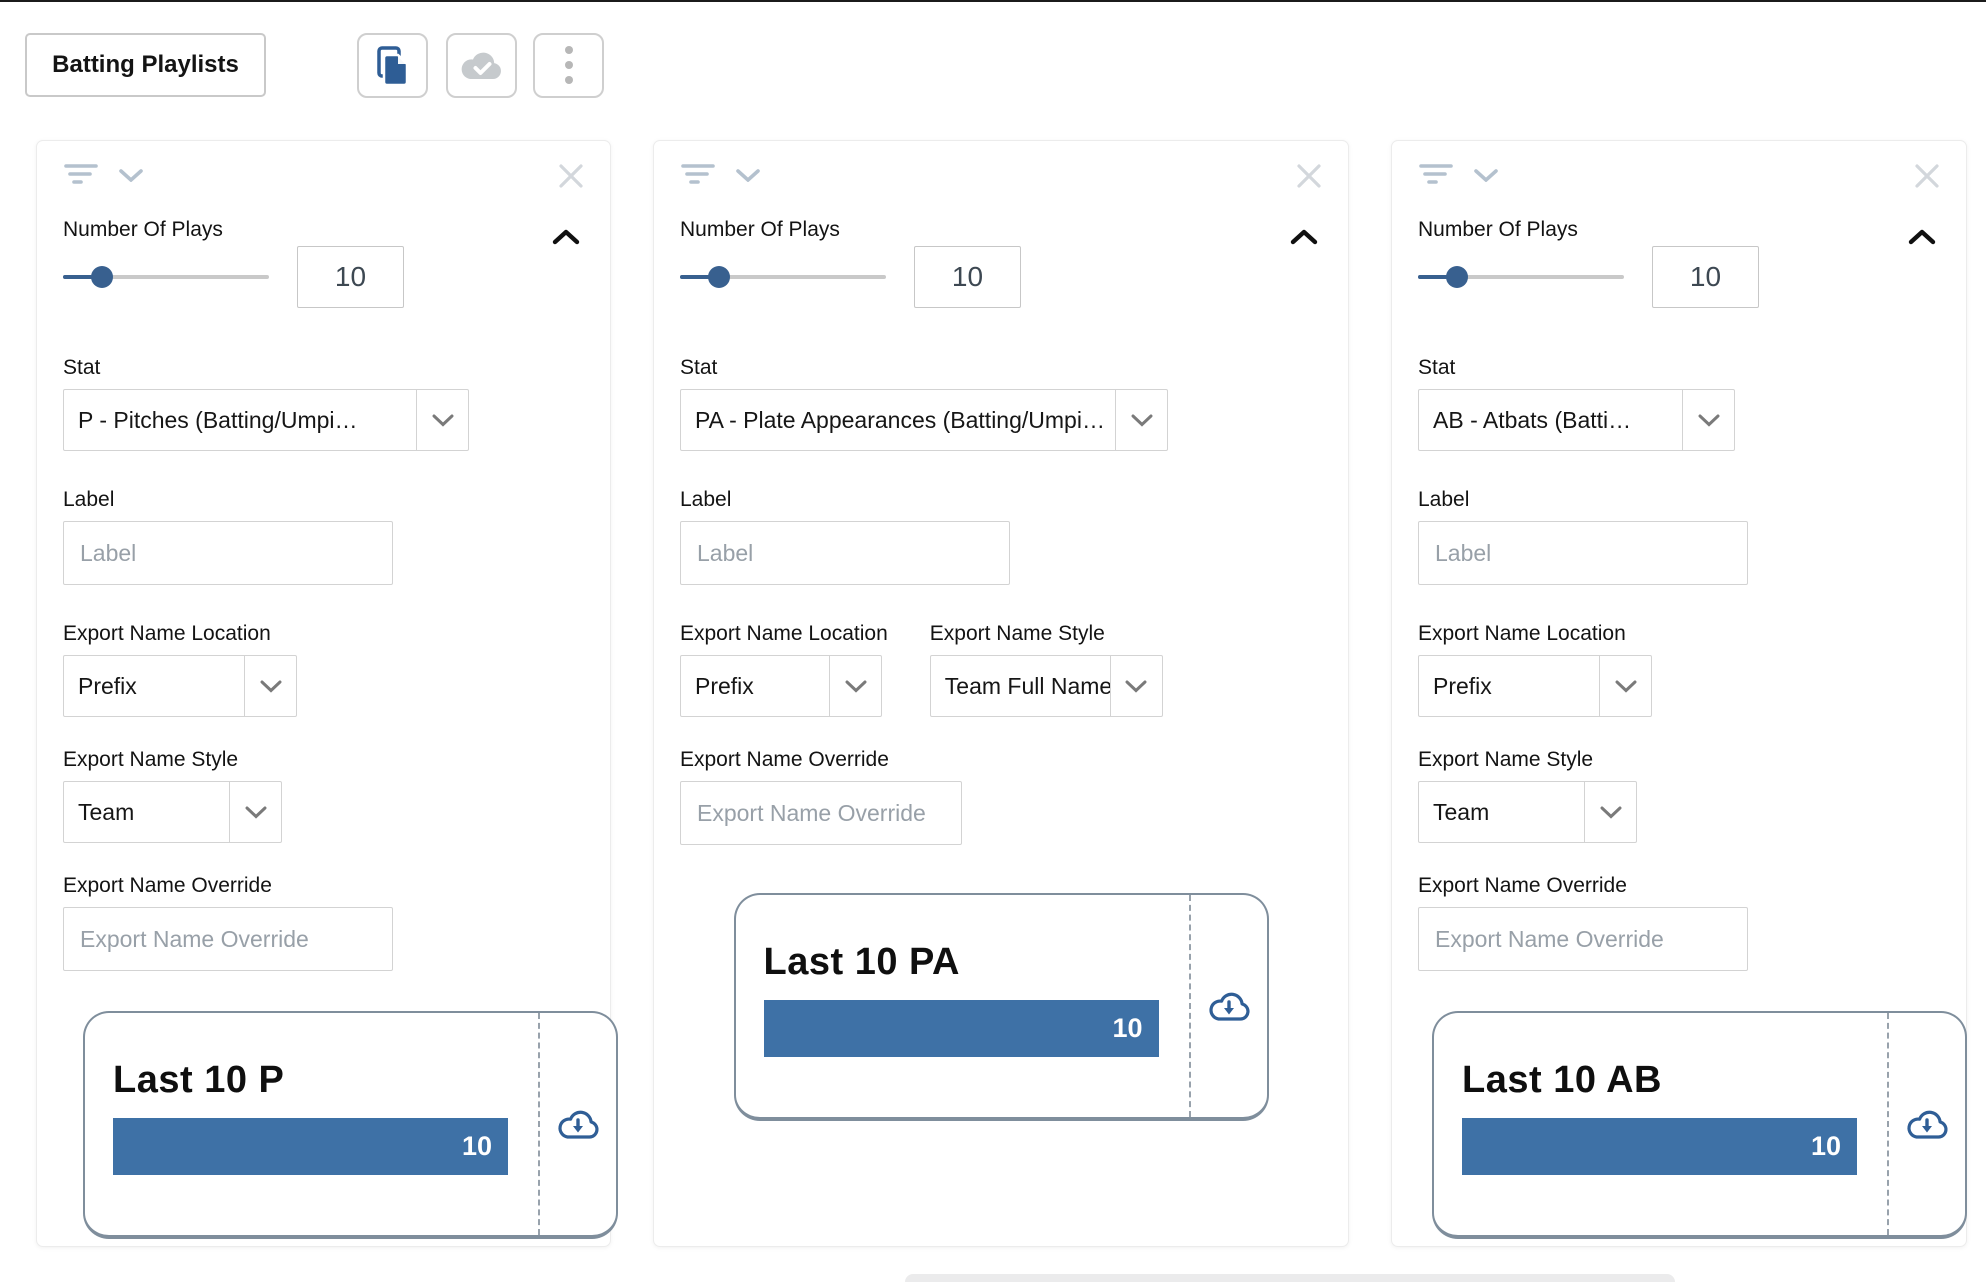 The width and height of the screenshot is (1986, 1282). I want to click on playlist-preview-card: Last 10 AB 10, so click(1699, 1125).